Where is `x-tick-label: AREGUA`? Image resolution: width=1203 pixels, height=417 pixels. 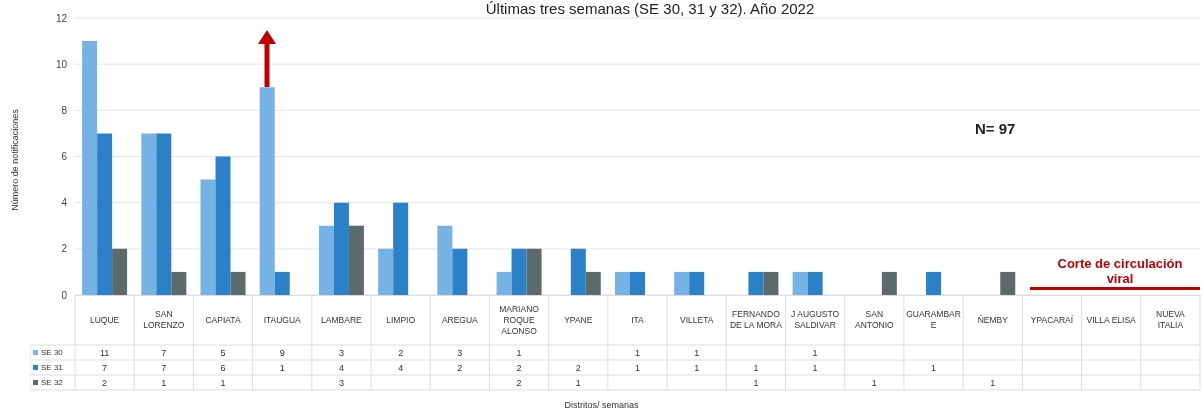 x-tick-label: AREGUA is located at coordinates (459, 320).